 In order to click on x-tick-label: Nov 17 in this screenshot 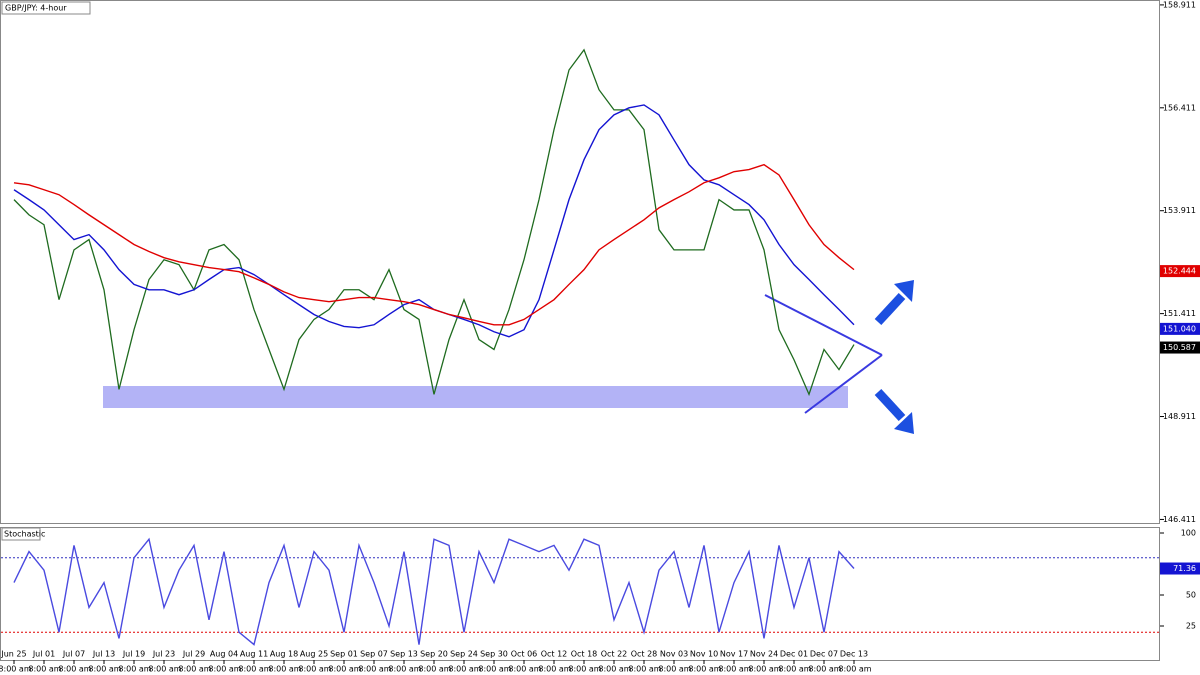, I will do `click(734, 654)`.